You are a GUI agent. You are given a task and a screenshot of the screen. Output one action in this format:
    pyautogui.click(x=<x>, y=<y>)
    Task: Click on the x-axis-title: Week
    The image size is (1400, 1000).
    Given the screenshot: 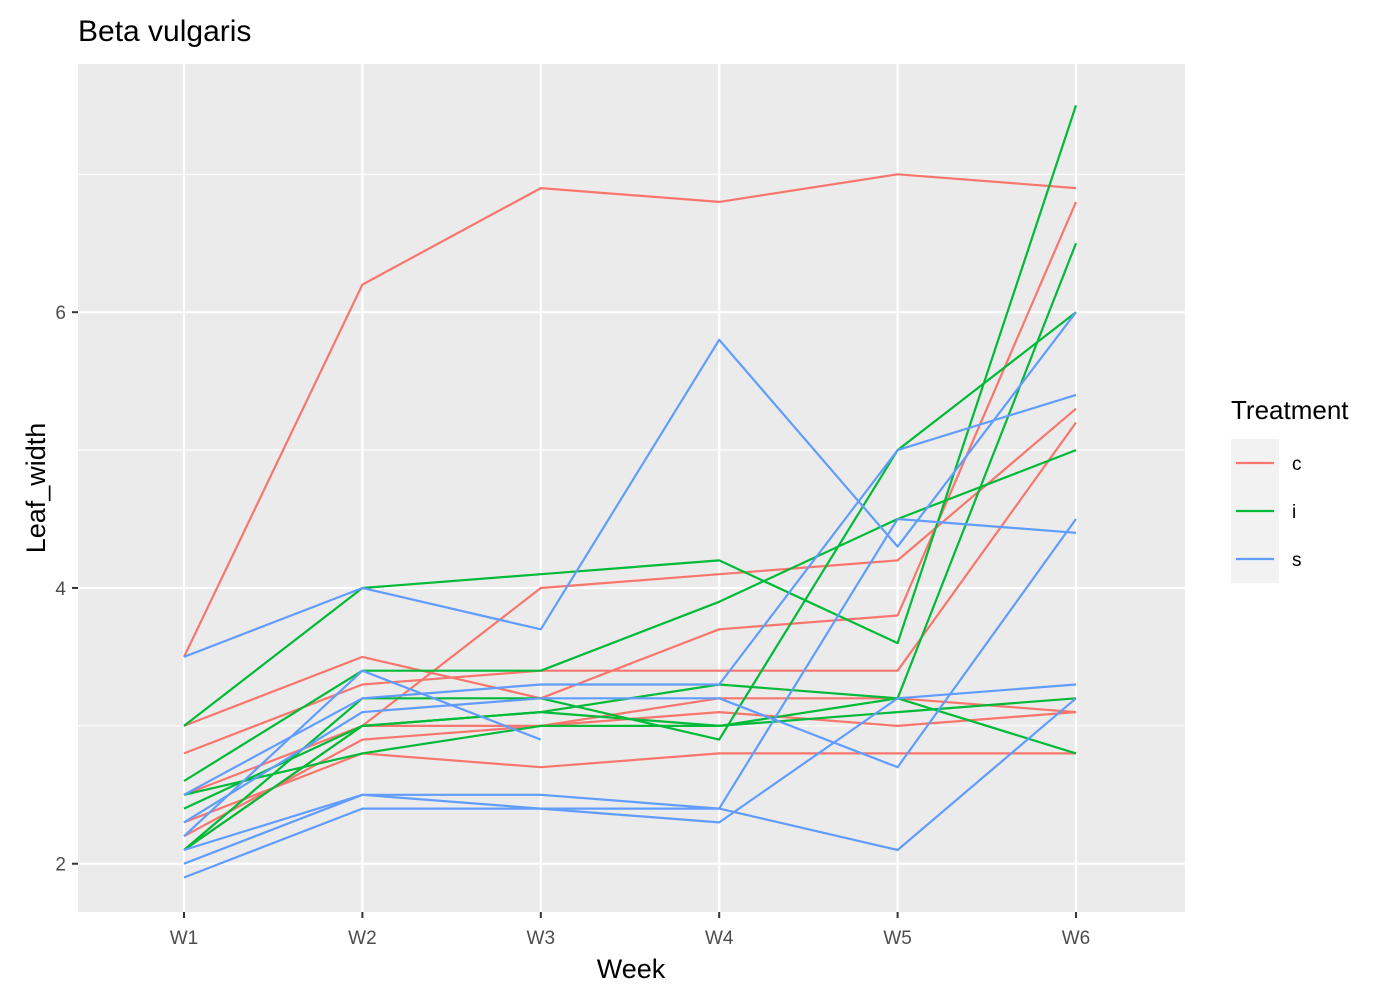 What is the action you would take?
    pyautogui.click(x=631, y=969)
    